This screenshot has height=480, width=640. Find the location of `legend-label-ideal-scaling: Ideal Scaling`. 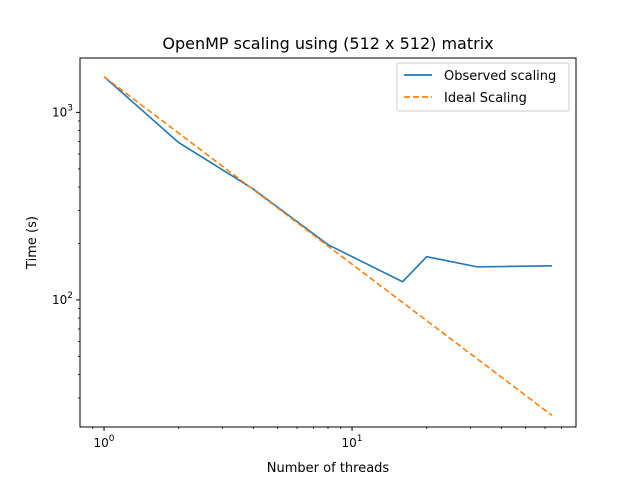

legend-label-ideal-scaling: Ideal Scaling is located at coordinates (485, 98).